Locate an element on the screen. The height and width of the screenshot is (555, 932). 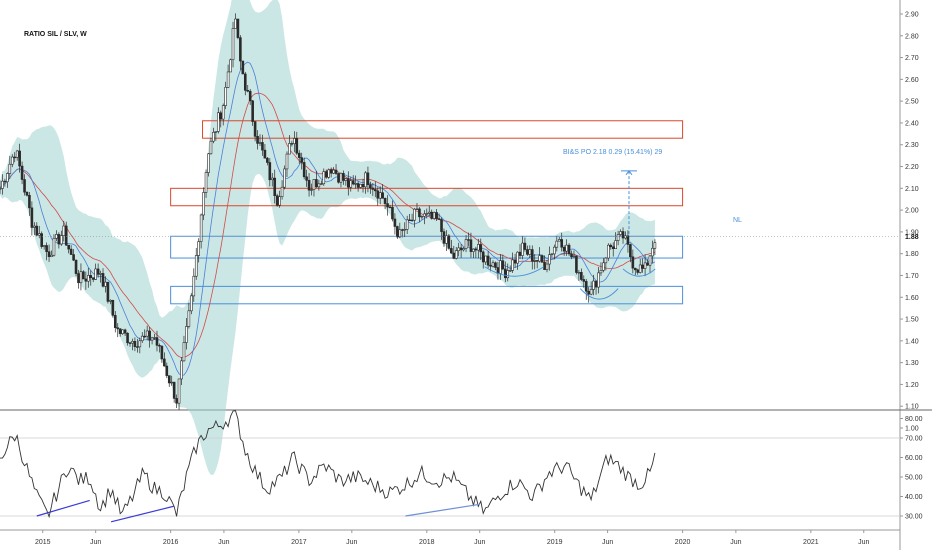
time-tick-label: 2017 is located at coordinates (299, 542).